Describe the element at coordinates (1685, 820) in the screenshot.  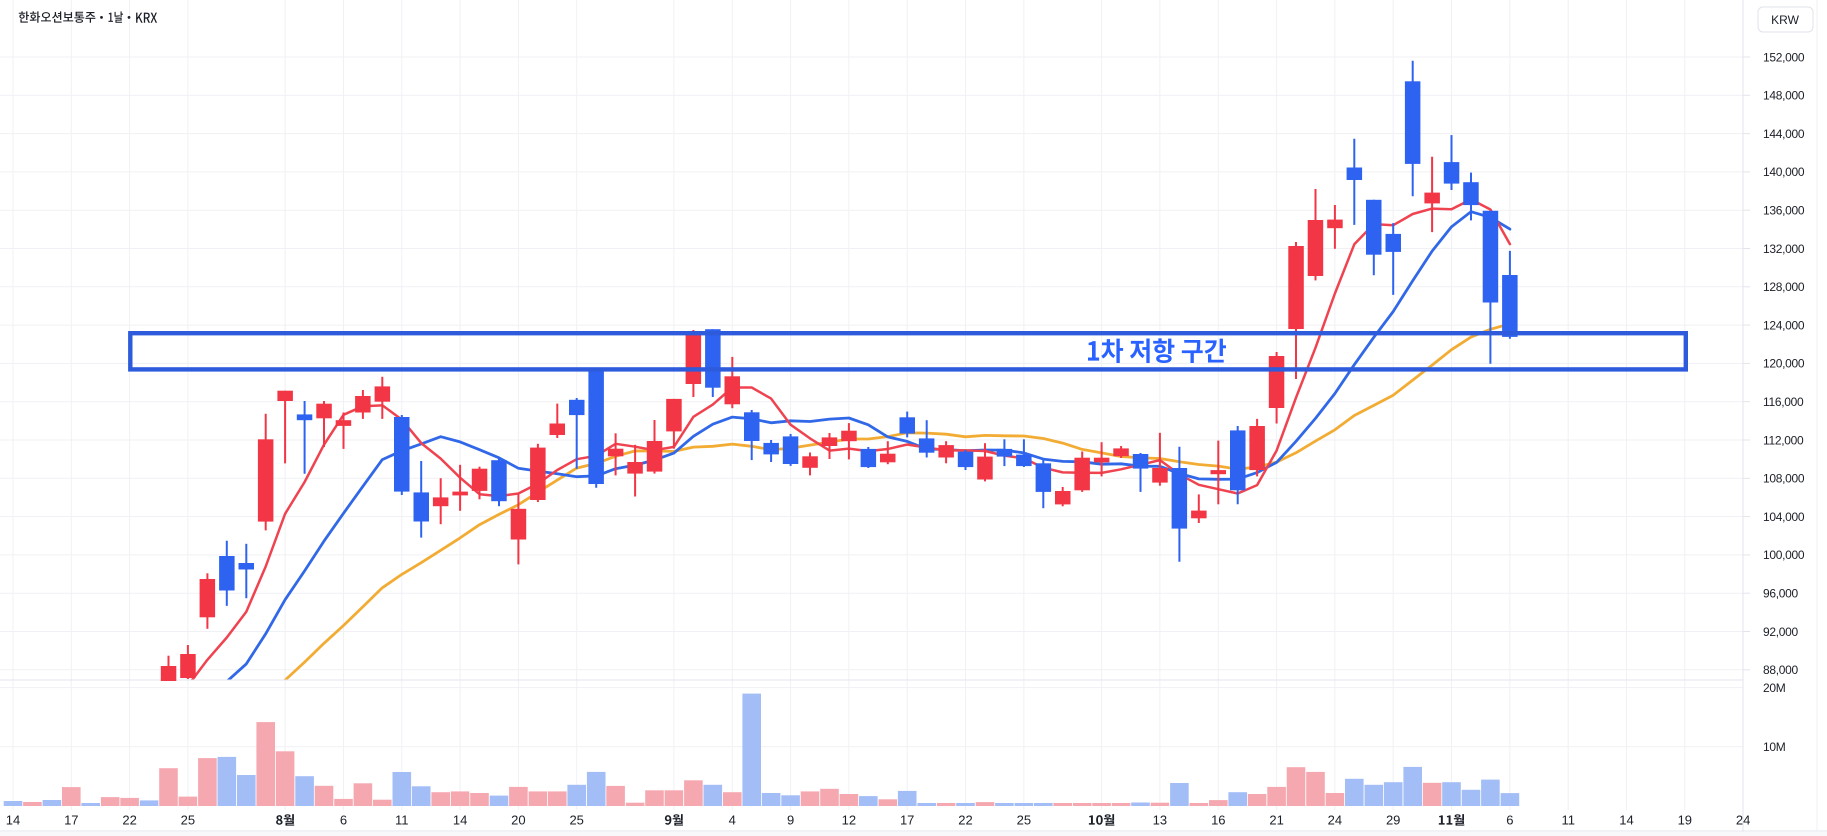
I see `svg-text: 19` at that location.